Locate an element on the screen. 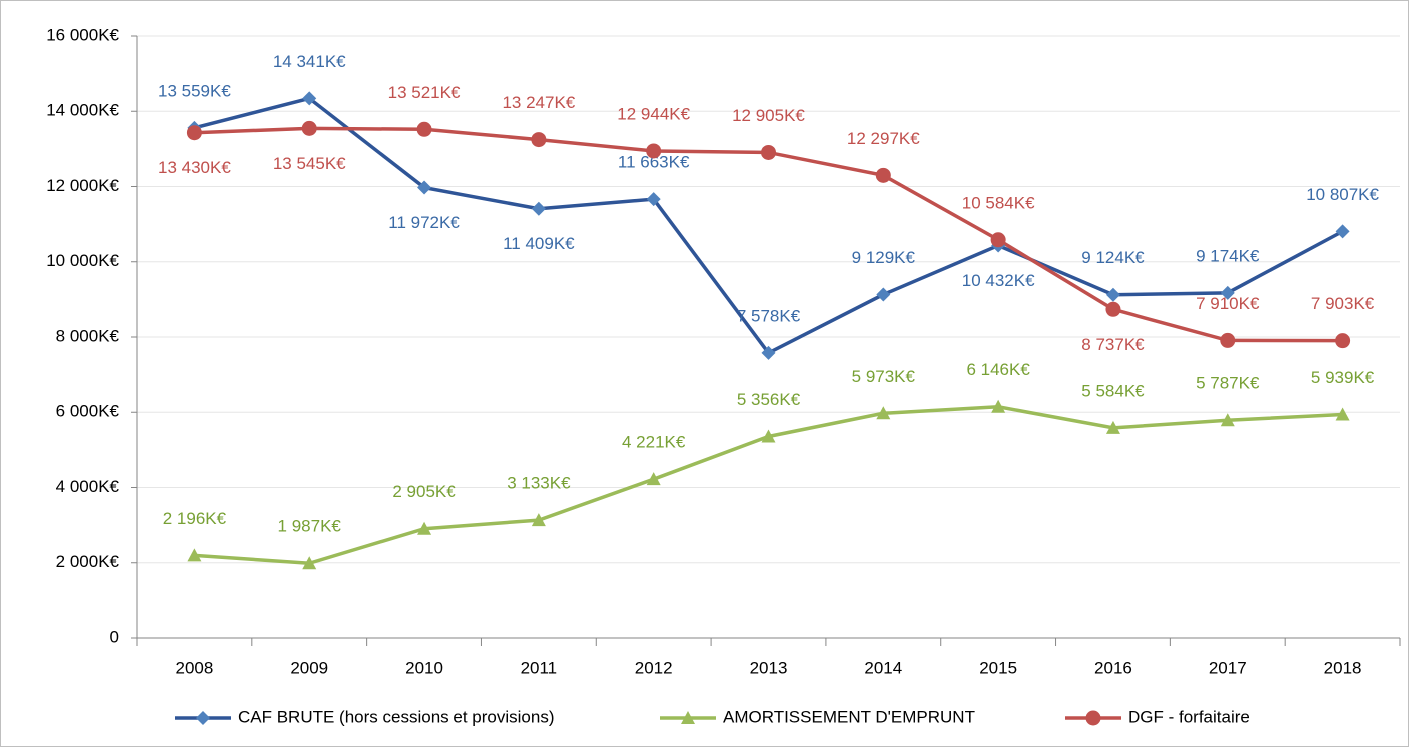 This screenshot has height=748, width=1410. y-tick-label: 16 000K€ is located at coordinates (82, 34).